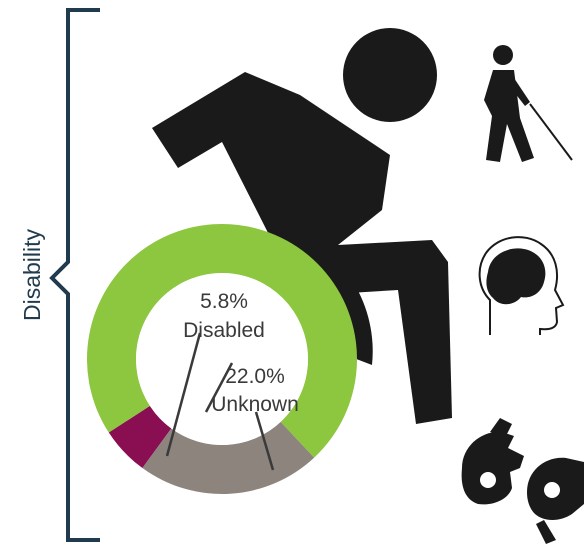 The height and width of the screenshot is (549, 584). I want to click on brain-head-icon, so click(521, 285).